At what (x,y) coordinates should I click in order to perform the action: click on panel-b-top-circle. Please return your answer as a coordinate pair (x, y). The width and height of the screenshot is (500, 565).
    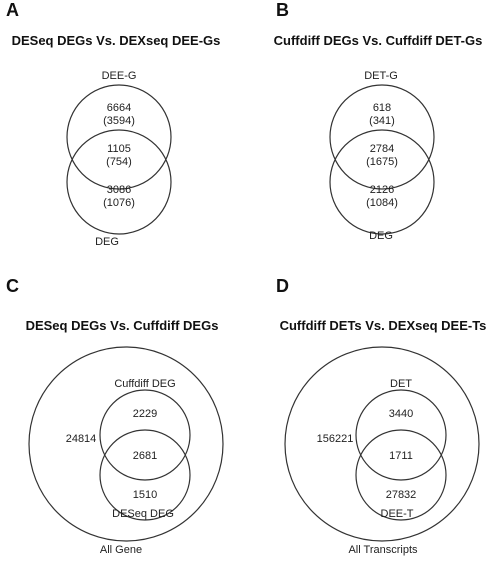
    Looking at the image, I should click on (382, 137).